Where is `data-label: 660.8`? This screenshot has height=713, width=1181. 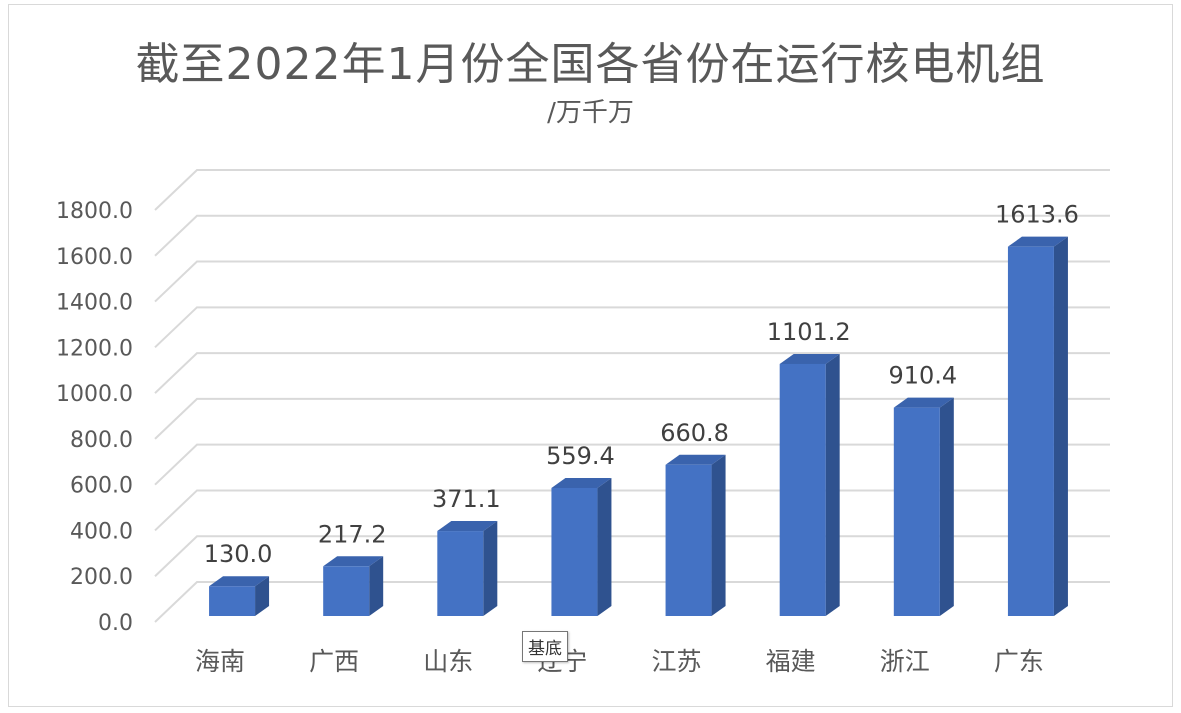
data-label: 660.8 is located at coordinates (694, 433).